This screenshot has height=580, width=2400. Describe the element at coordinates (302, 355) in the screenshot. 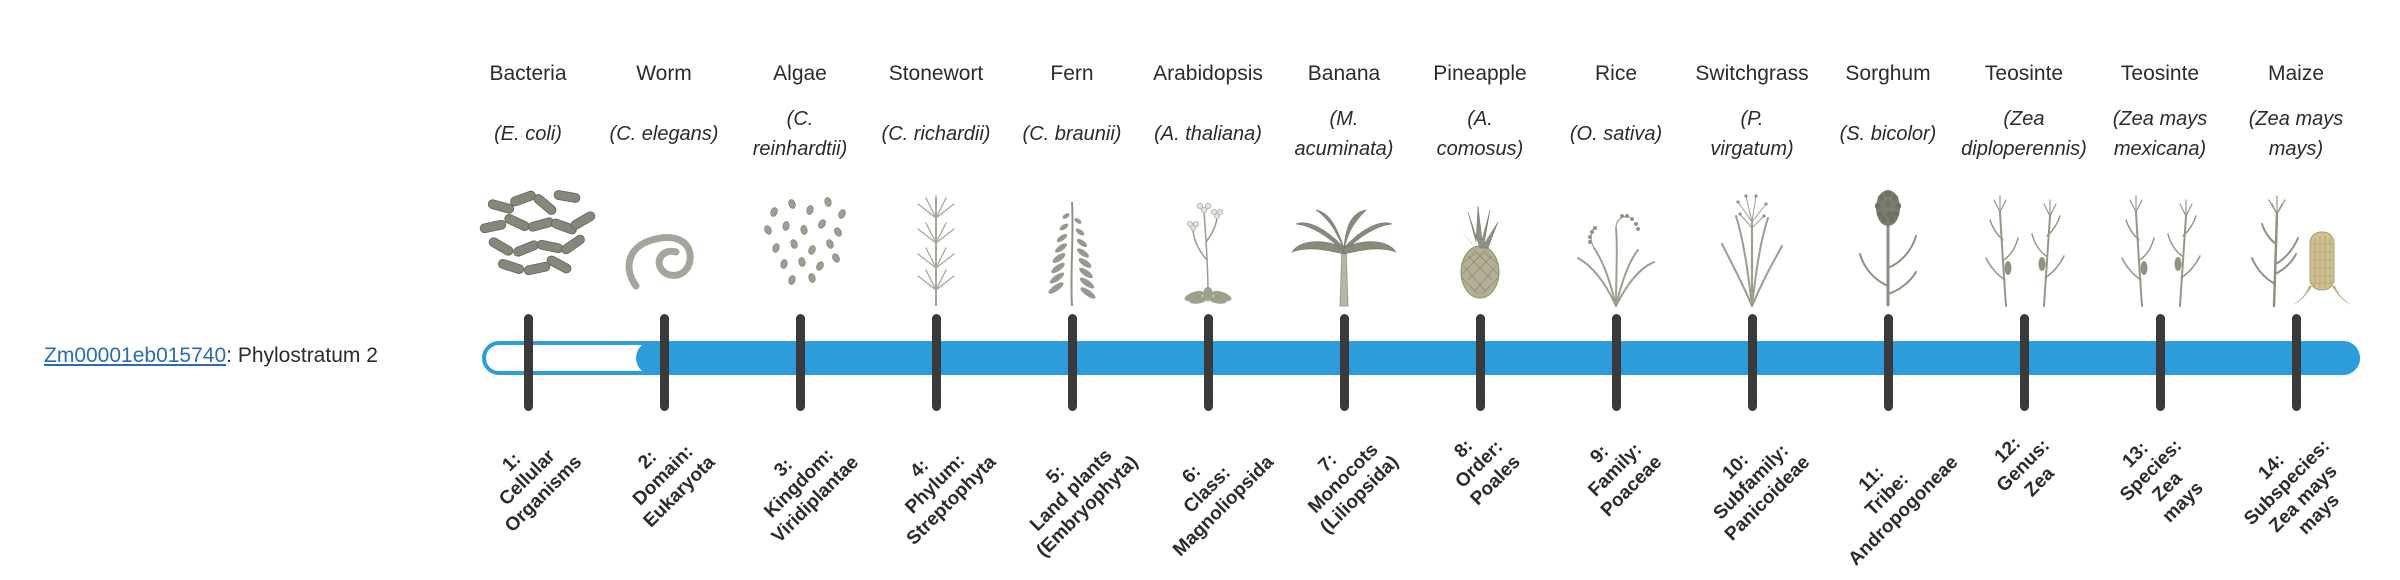

I see `phylostratum-text: : Phylostratum 2` at that location.